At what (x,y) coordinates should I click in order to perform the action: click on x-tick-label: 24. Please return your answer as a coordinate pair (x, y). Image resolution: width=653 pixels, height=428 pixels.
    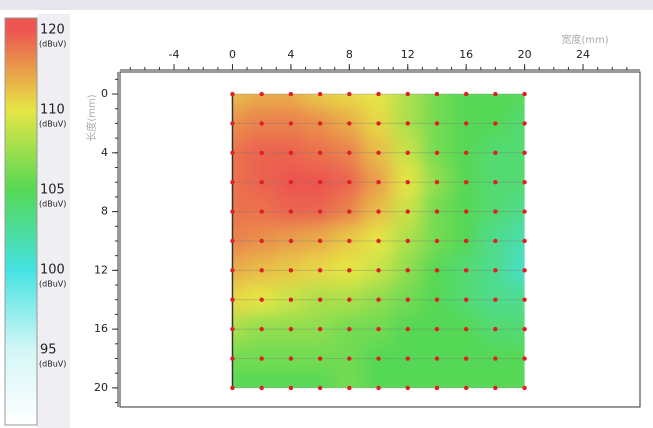
    Looking at the image, I should click on (583, 54).